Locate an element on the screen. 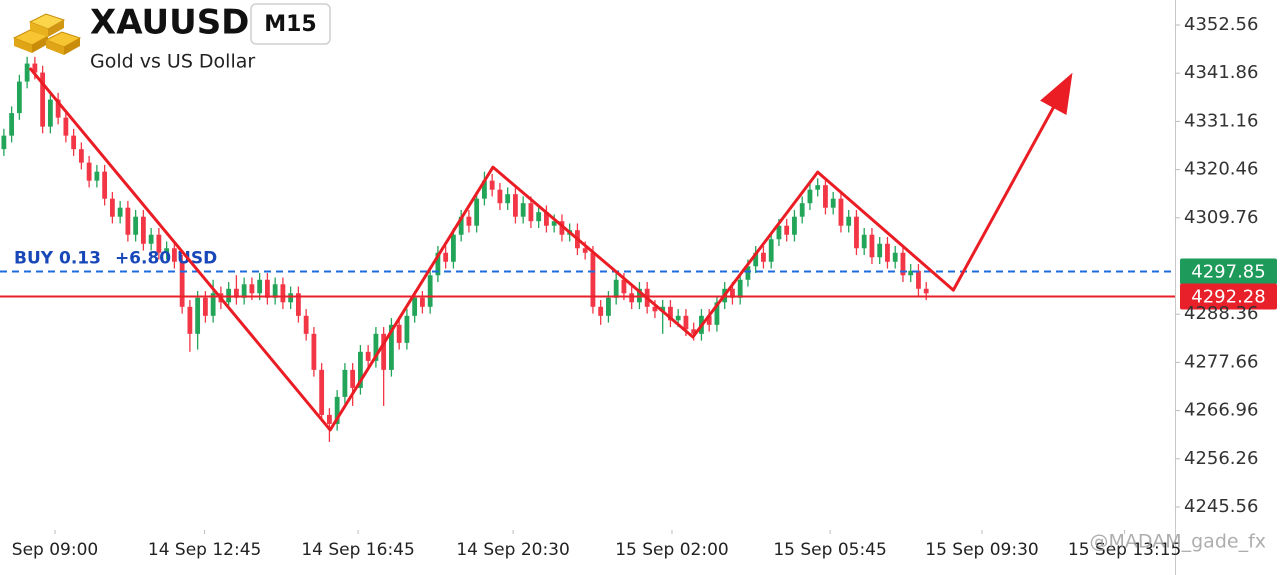 This screenshot has height=575, width=1280. price-label: 4292.28 is located at coordinates (1228, 297).